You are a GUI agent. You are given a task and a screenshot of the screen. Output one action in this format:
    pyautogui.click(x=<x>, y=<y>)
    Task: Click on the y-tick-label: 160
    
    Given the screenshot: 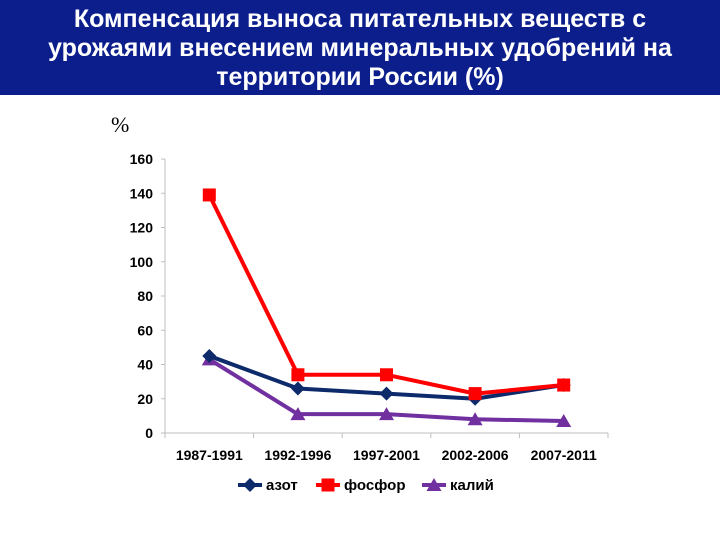 What is the action you would take?
    pyautogui.click(x=142, y=159)
    